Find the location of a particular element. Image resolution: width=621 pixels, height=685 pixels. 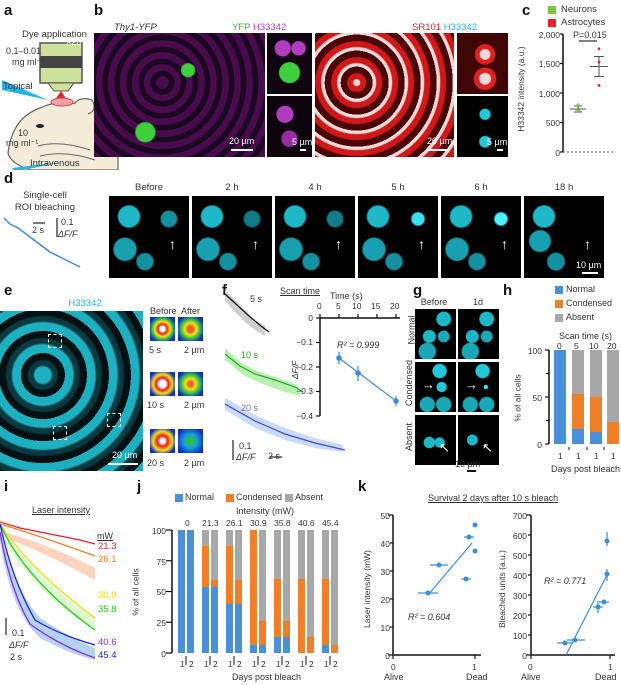

normal-after-image is located at coordinates (478, 334).